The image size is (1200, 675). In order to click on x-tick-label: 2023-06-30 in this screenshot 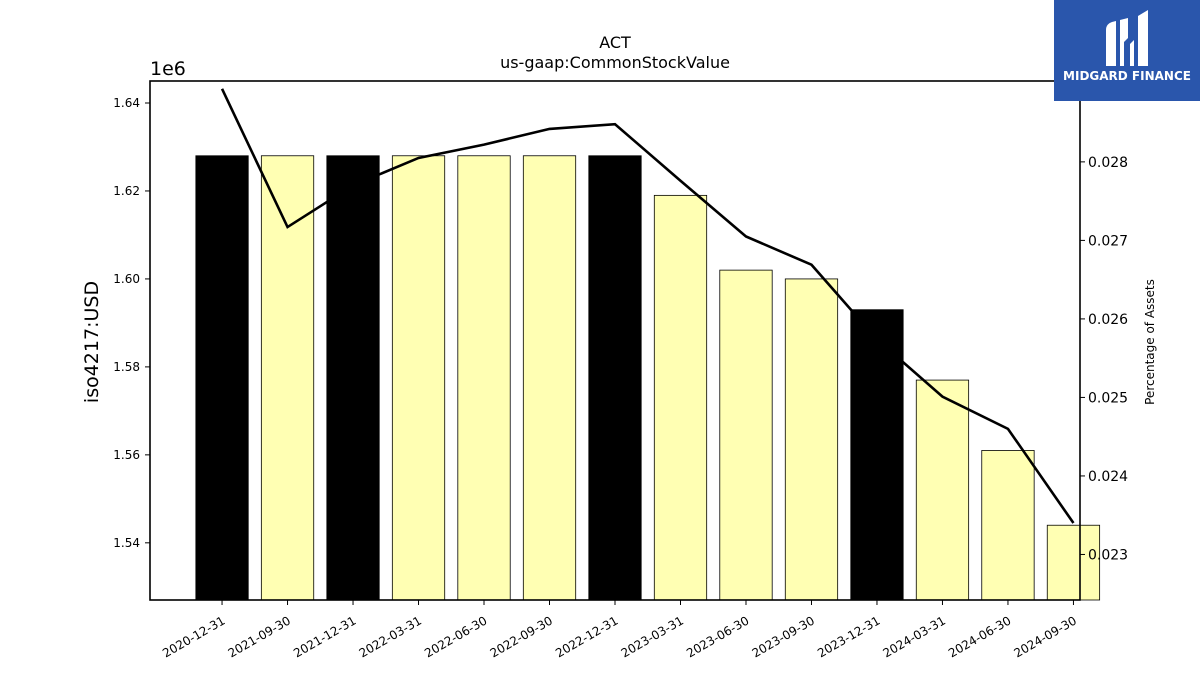, I will do `click(717, 636)`.